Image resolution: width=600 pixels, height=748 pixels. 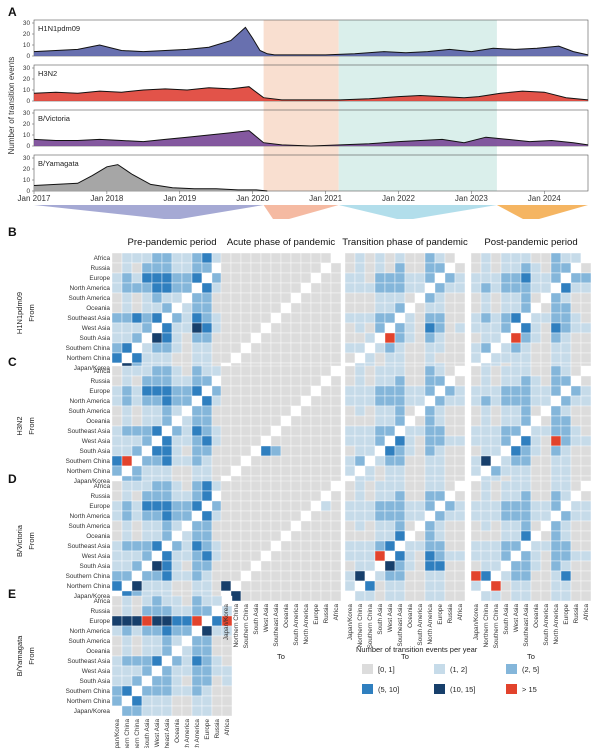 I want to click on subtype-label: B/Victoria, so click(x=19, y=540).